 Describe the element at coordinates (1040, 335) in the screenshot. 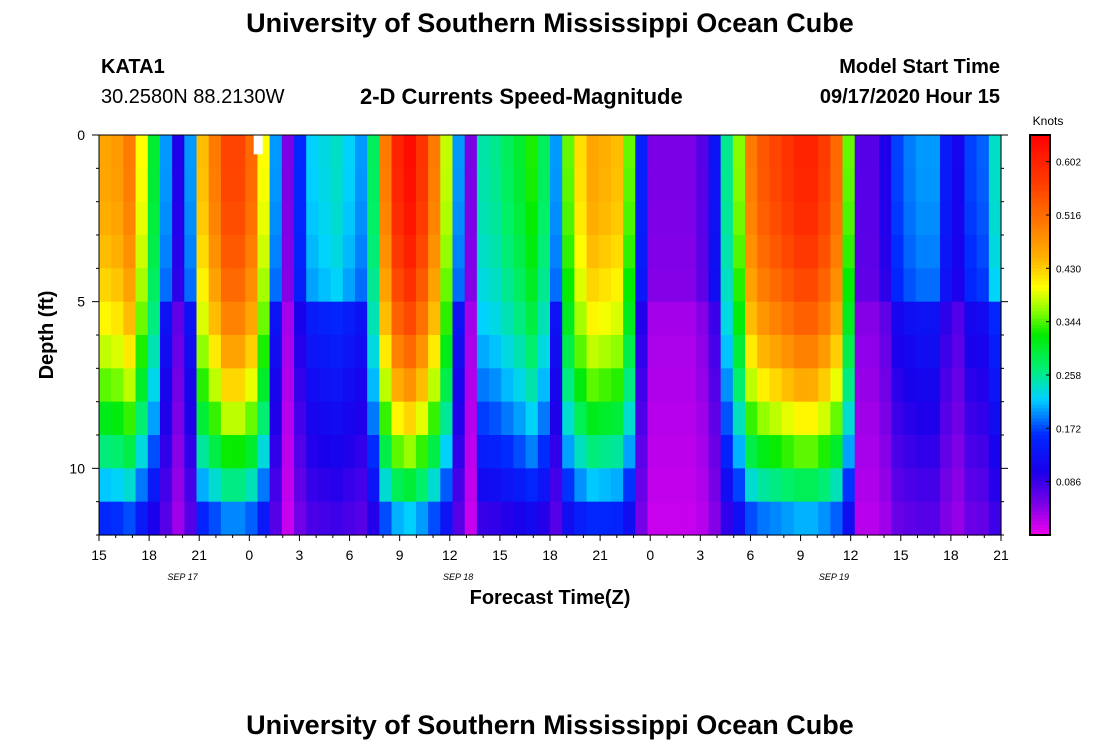

I see `colorbar-frame` at that location.